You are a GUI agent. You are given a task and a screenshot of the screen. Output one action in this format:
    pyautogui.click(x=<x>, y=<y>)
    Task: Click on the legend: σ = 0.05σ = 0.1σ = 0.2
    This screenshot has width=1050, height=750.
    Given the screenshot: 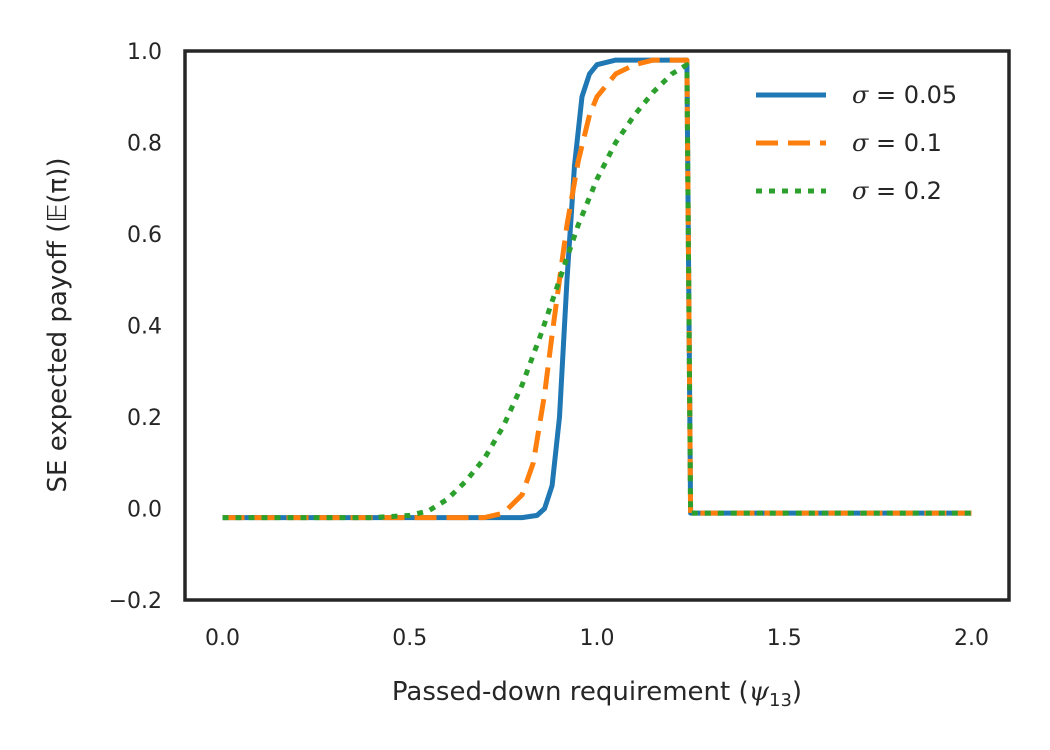 What is the action you would take?
    pyautogui.click(x=856, y=143)
    